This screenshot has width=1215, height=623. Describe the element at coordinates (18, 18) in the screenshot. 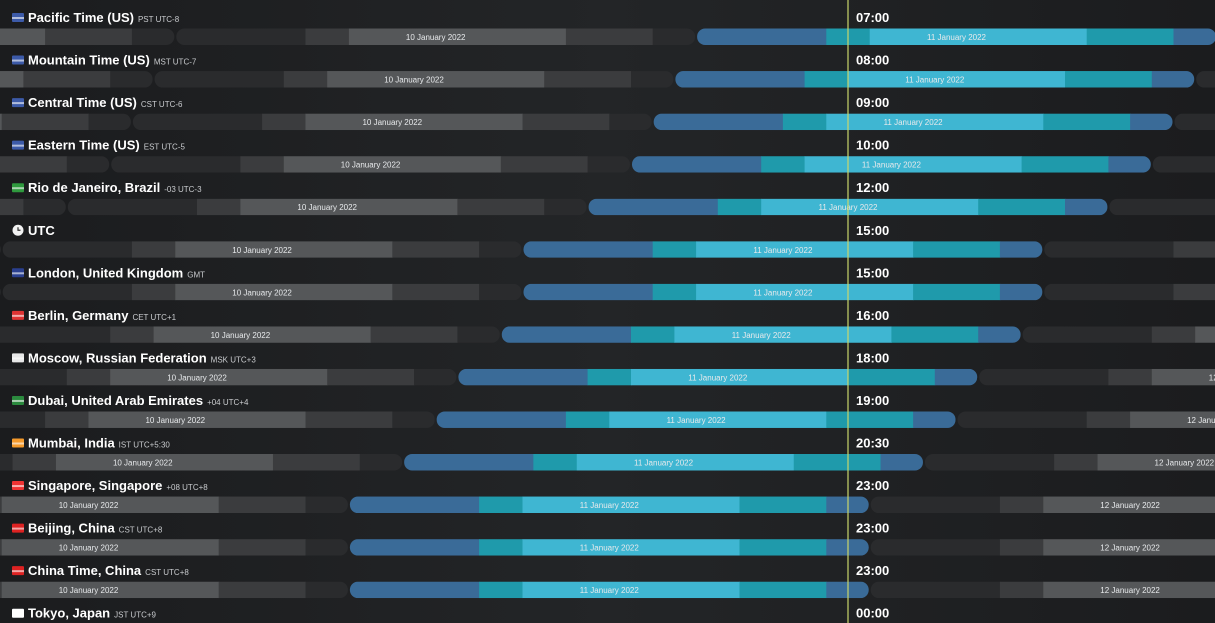

I see `flag-stripe` at that location.